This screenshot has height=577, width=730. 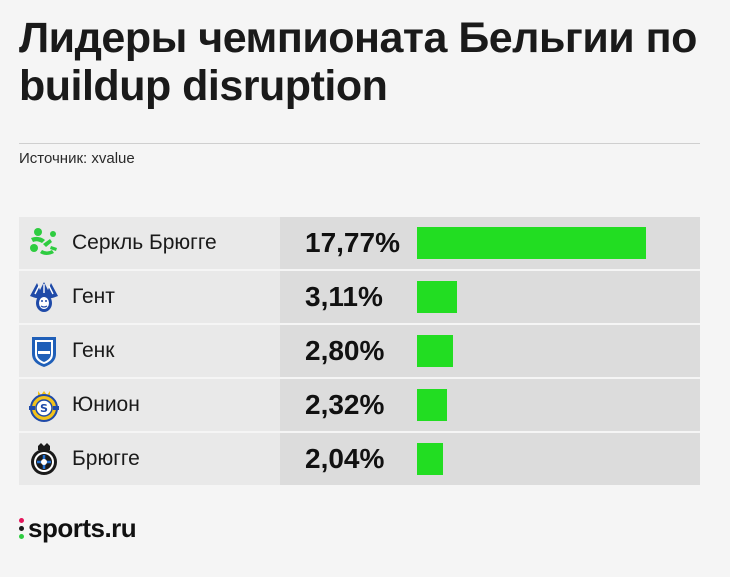 What do you see at coordinates (82, 527) in the screenshot?
I see `brand-name: sports.ru` at bounding box center [82, 527].